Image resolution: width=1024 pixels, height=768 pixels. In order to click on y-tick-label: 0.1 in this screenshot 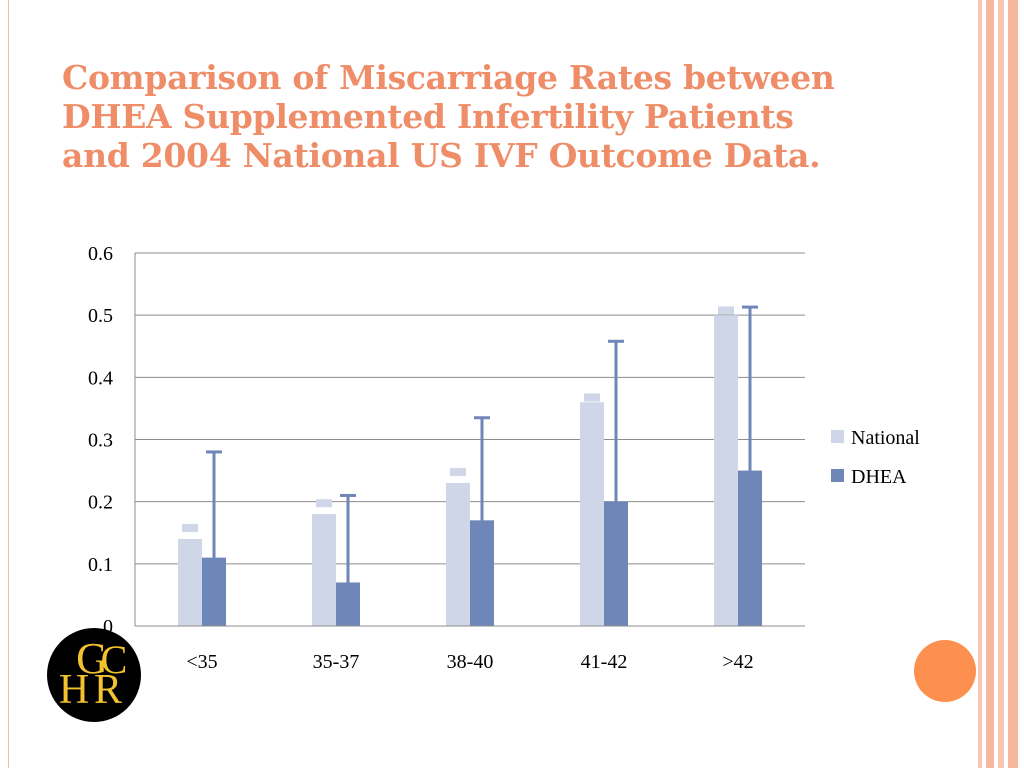, I will do `click(100, 565)`.